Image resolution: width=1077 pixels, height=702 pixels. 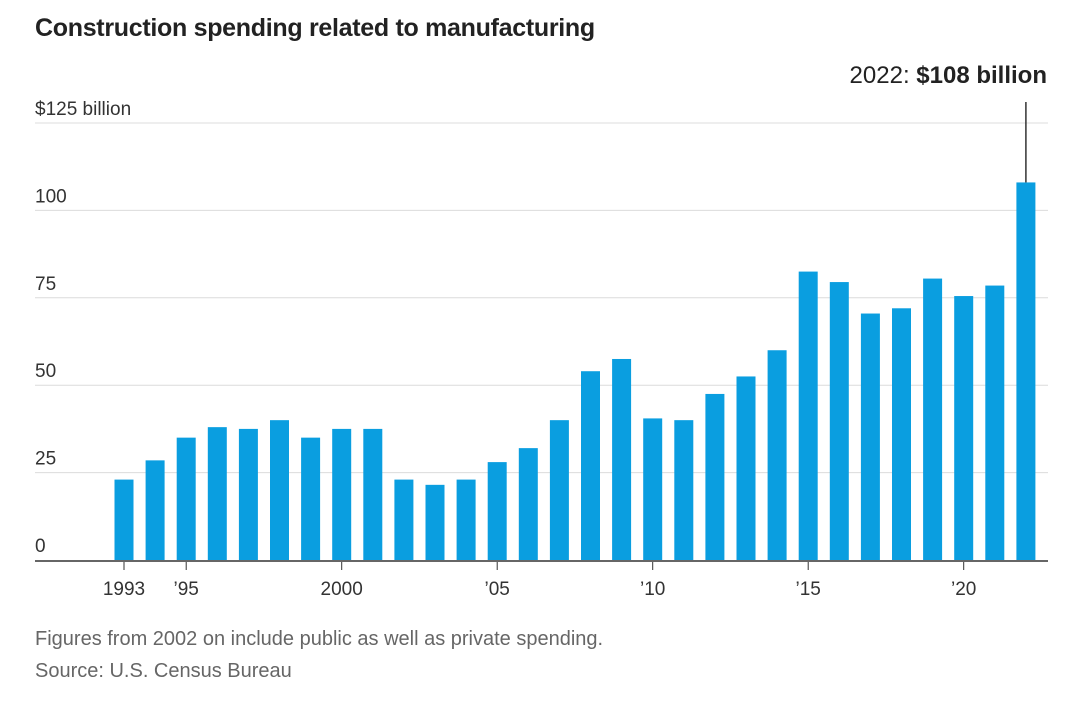 What do you see at coordinates (901, 434) in the screenshot?
I see `bar-2018` at bounding box center [901, 434].